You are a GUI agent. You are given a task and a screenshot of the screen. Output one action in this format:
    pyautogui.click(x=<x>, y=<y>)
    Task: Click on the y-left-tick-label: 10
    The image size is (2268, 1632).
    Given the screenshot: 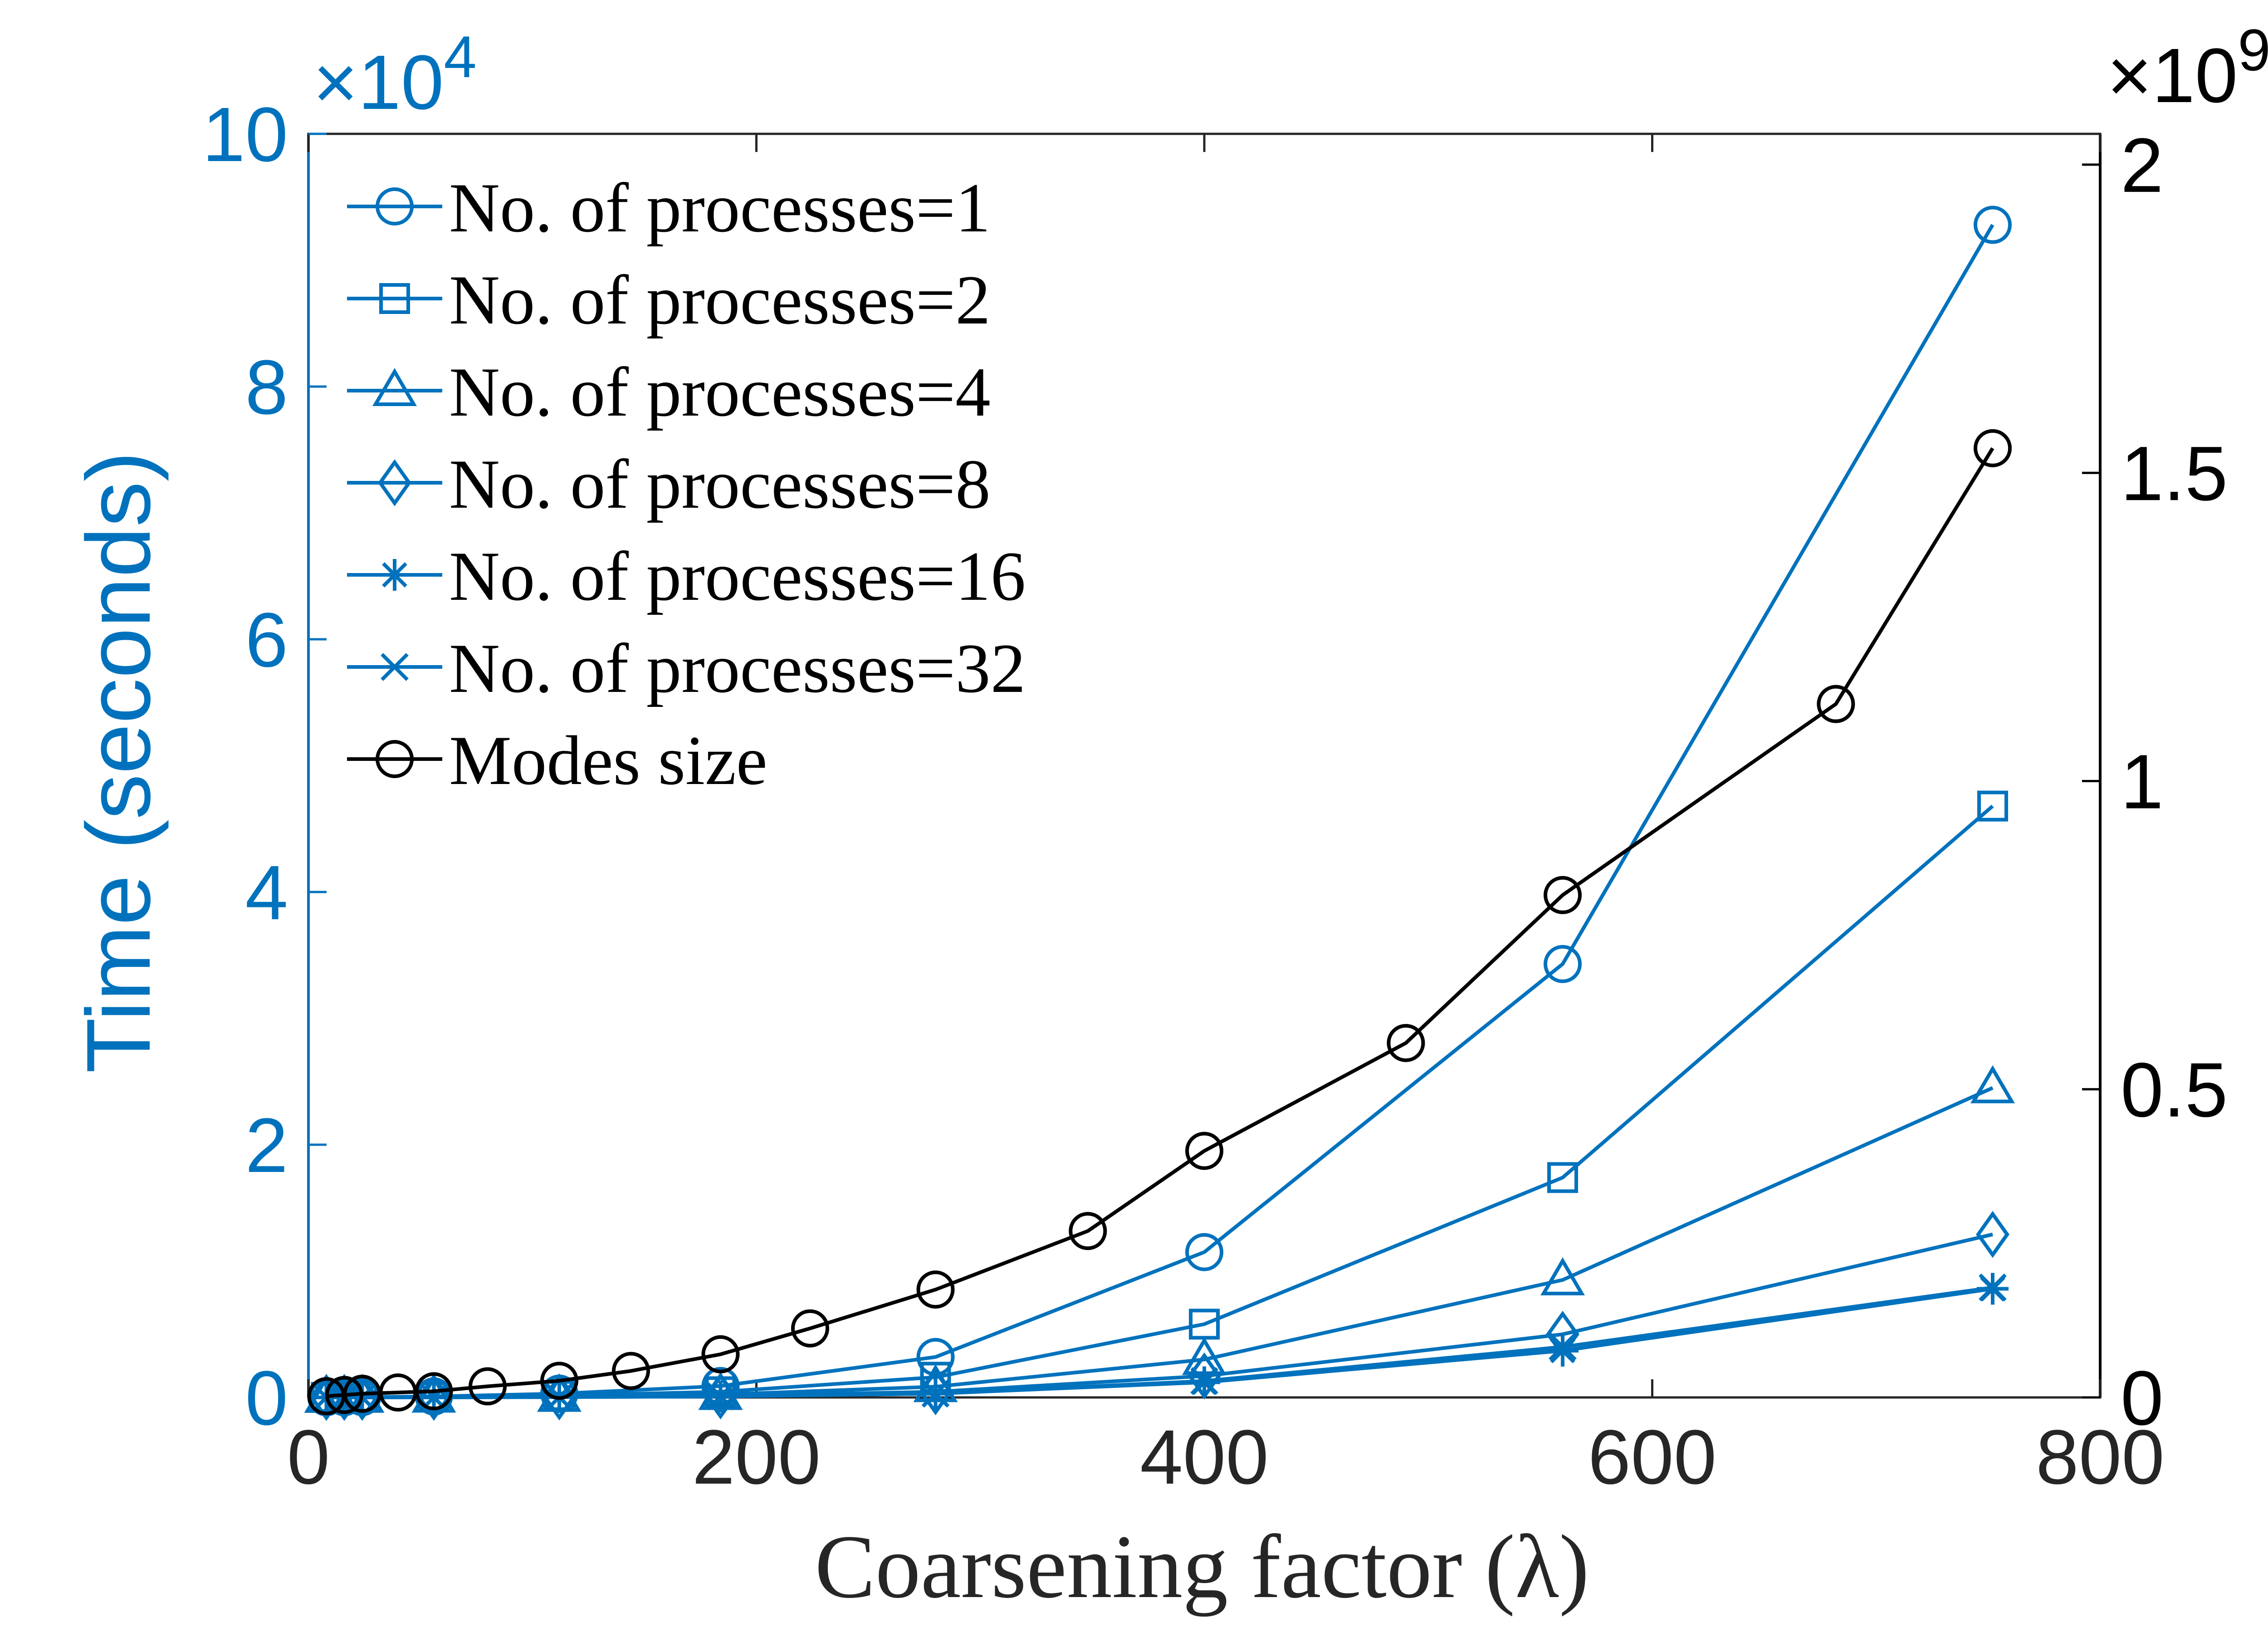 What is the action you would take?
    pyautogui.click(x=245, y=135)
    